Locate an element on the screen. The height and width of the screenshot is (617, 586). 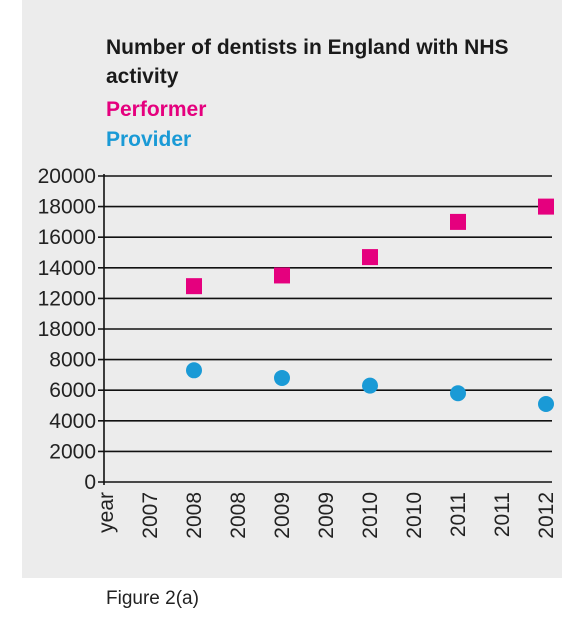
y-tick-label: 20000 is located at coordinates (67, 176).